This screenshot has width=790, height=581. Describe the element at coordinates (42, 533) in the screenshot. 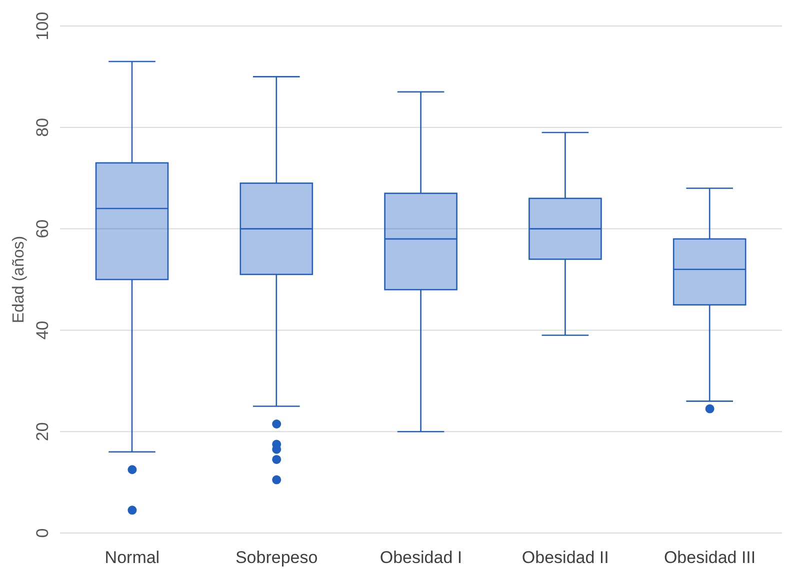

I see `y-tick-label: 0` at that location.